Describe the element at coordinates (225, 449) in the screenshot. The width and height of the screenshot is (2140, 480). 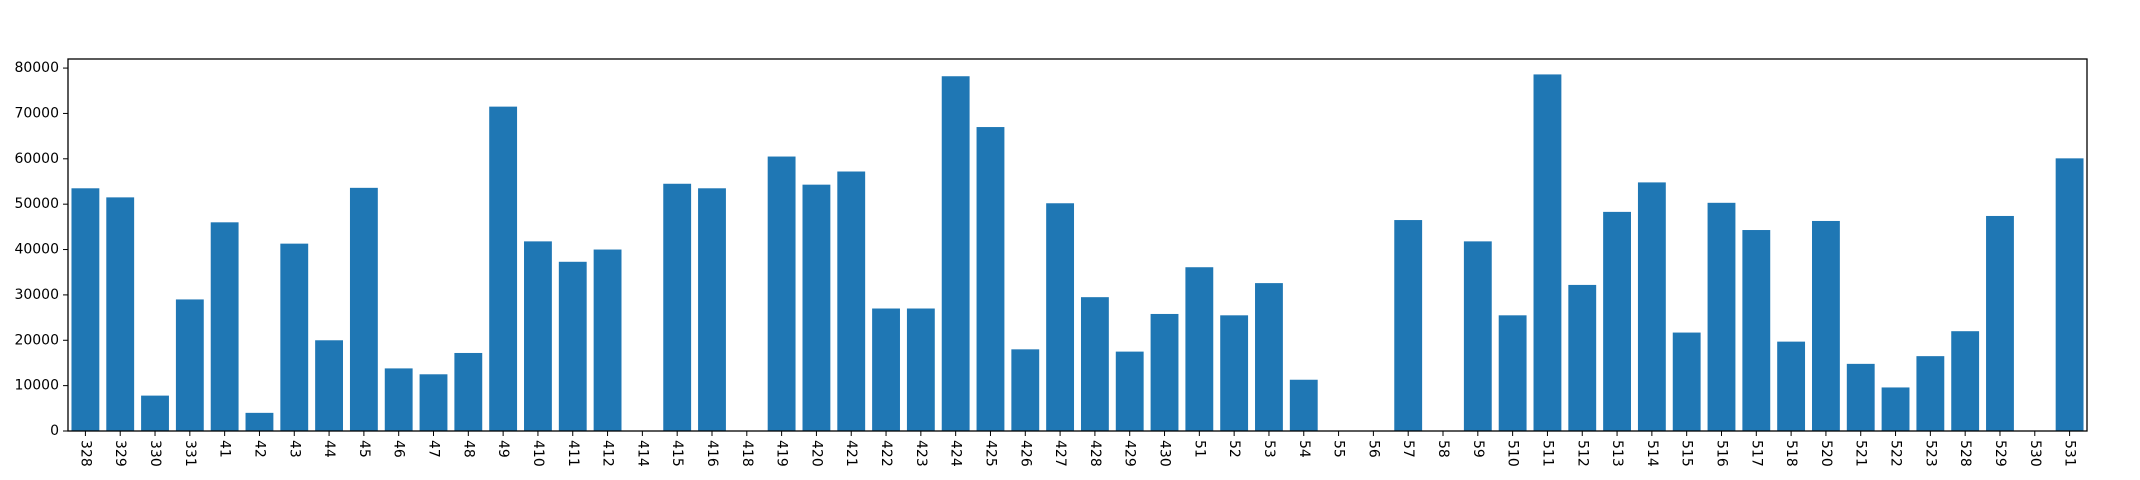
I see `x-tick-label: 41` at that location.